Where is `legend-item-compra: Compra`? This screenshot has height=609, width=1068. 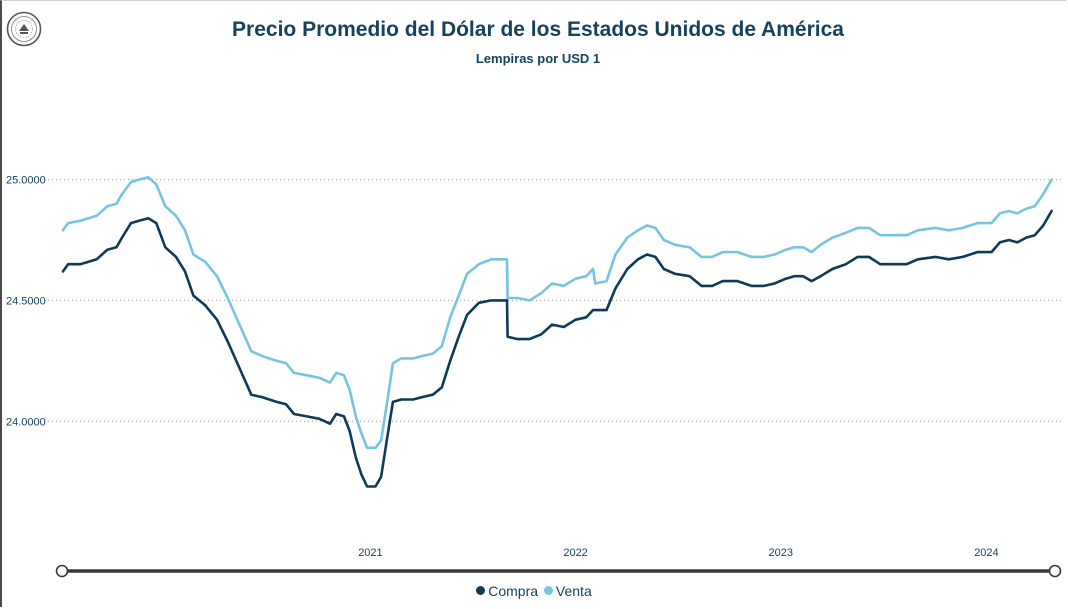 legend-item-compra: Compra is located at coordinates (507, 591).